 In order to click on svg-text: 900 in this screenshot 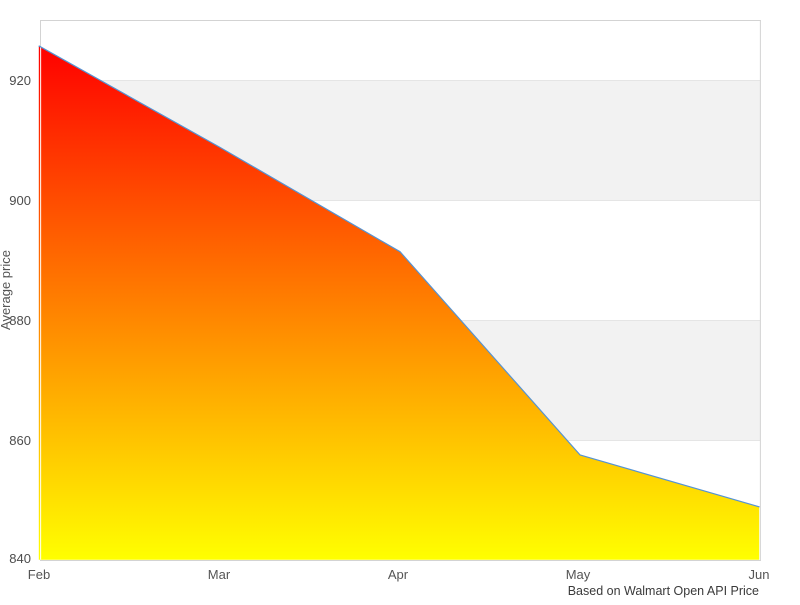, I will do `click(20, 200)`.